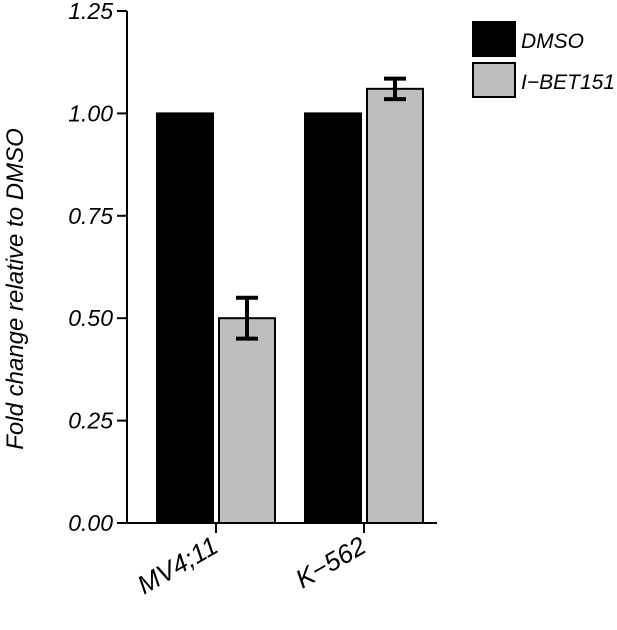  What do you see at coordinates (330, 562) in the screenshot?
I see `x-tick-label: K−562` at bounding box center [330, 562].